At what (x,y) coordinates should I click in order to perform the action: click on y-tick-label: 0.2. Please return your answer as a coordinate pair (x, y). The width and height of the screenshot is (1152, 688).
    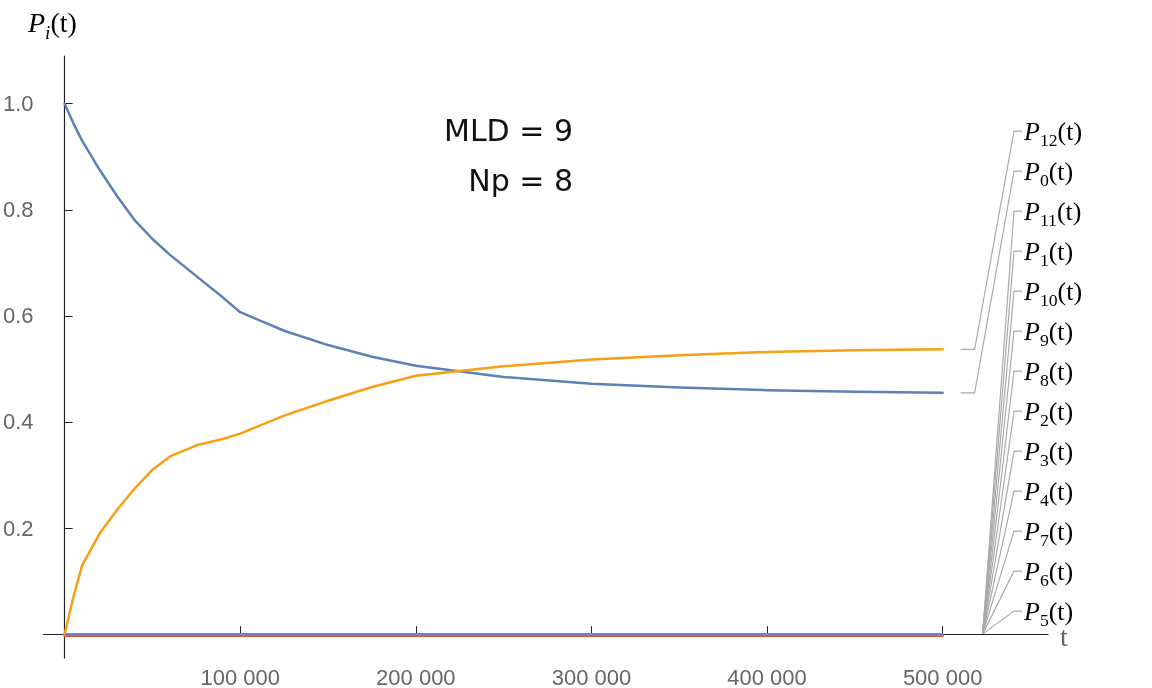
    Looking at the image, I should click on (18, 528).